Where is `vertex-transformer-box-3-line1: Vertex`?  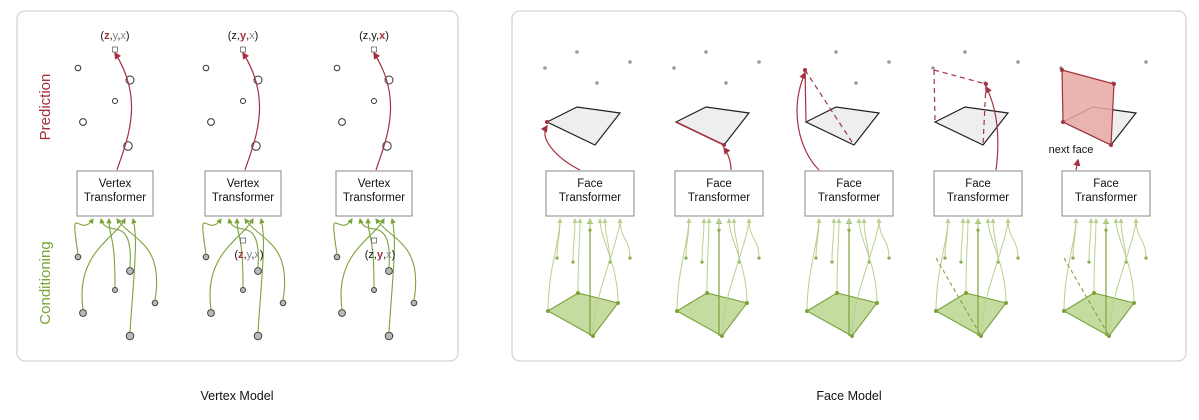
vertex-transformer-box-3-line1: Vertex is located at coordinates (374, 184).